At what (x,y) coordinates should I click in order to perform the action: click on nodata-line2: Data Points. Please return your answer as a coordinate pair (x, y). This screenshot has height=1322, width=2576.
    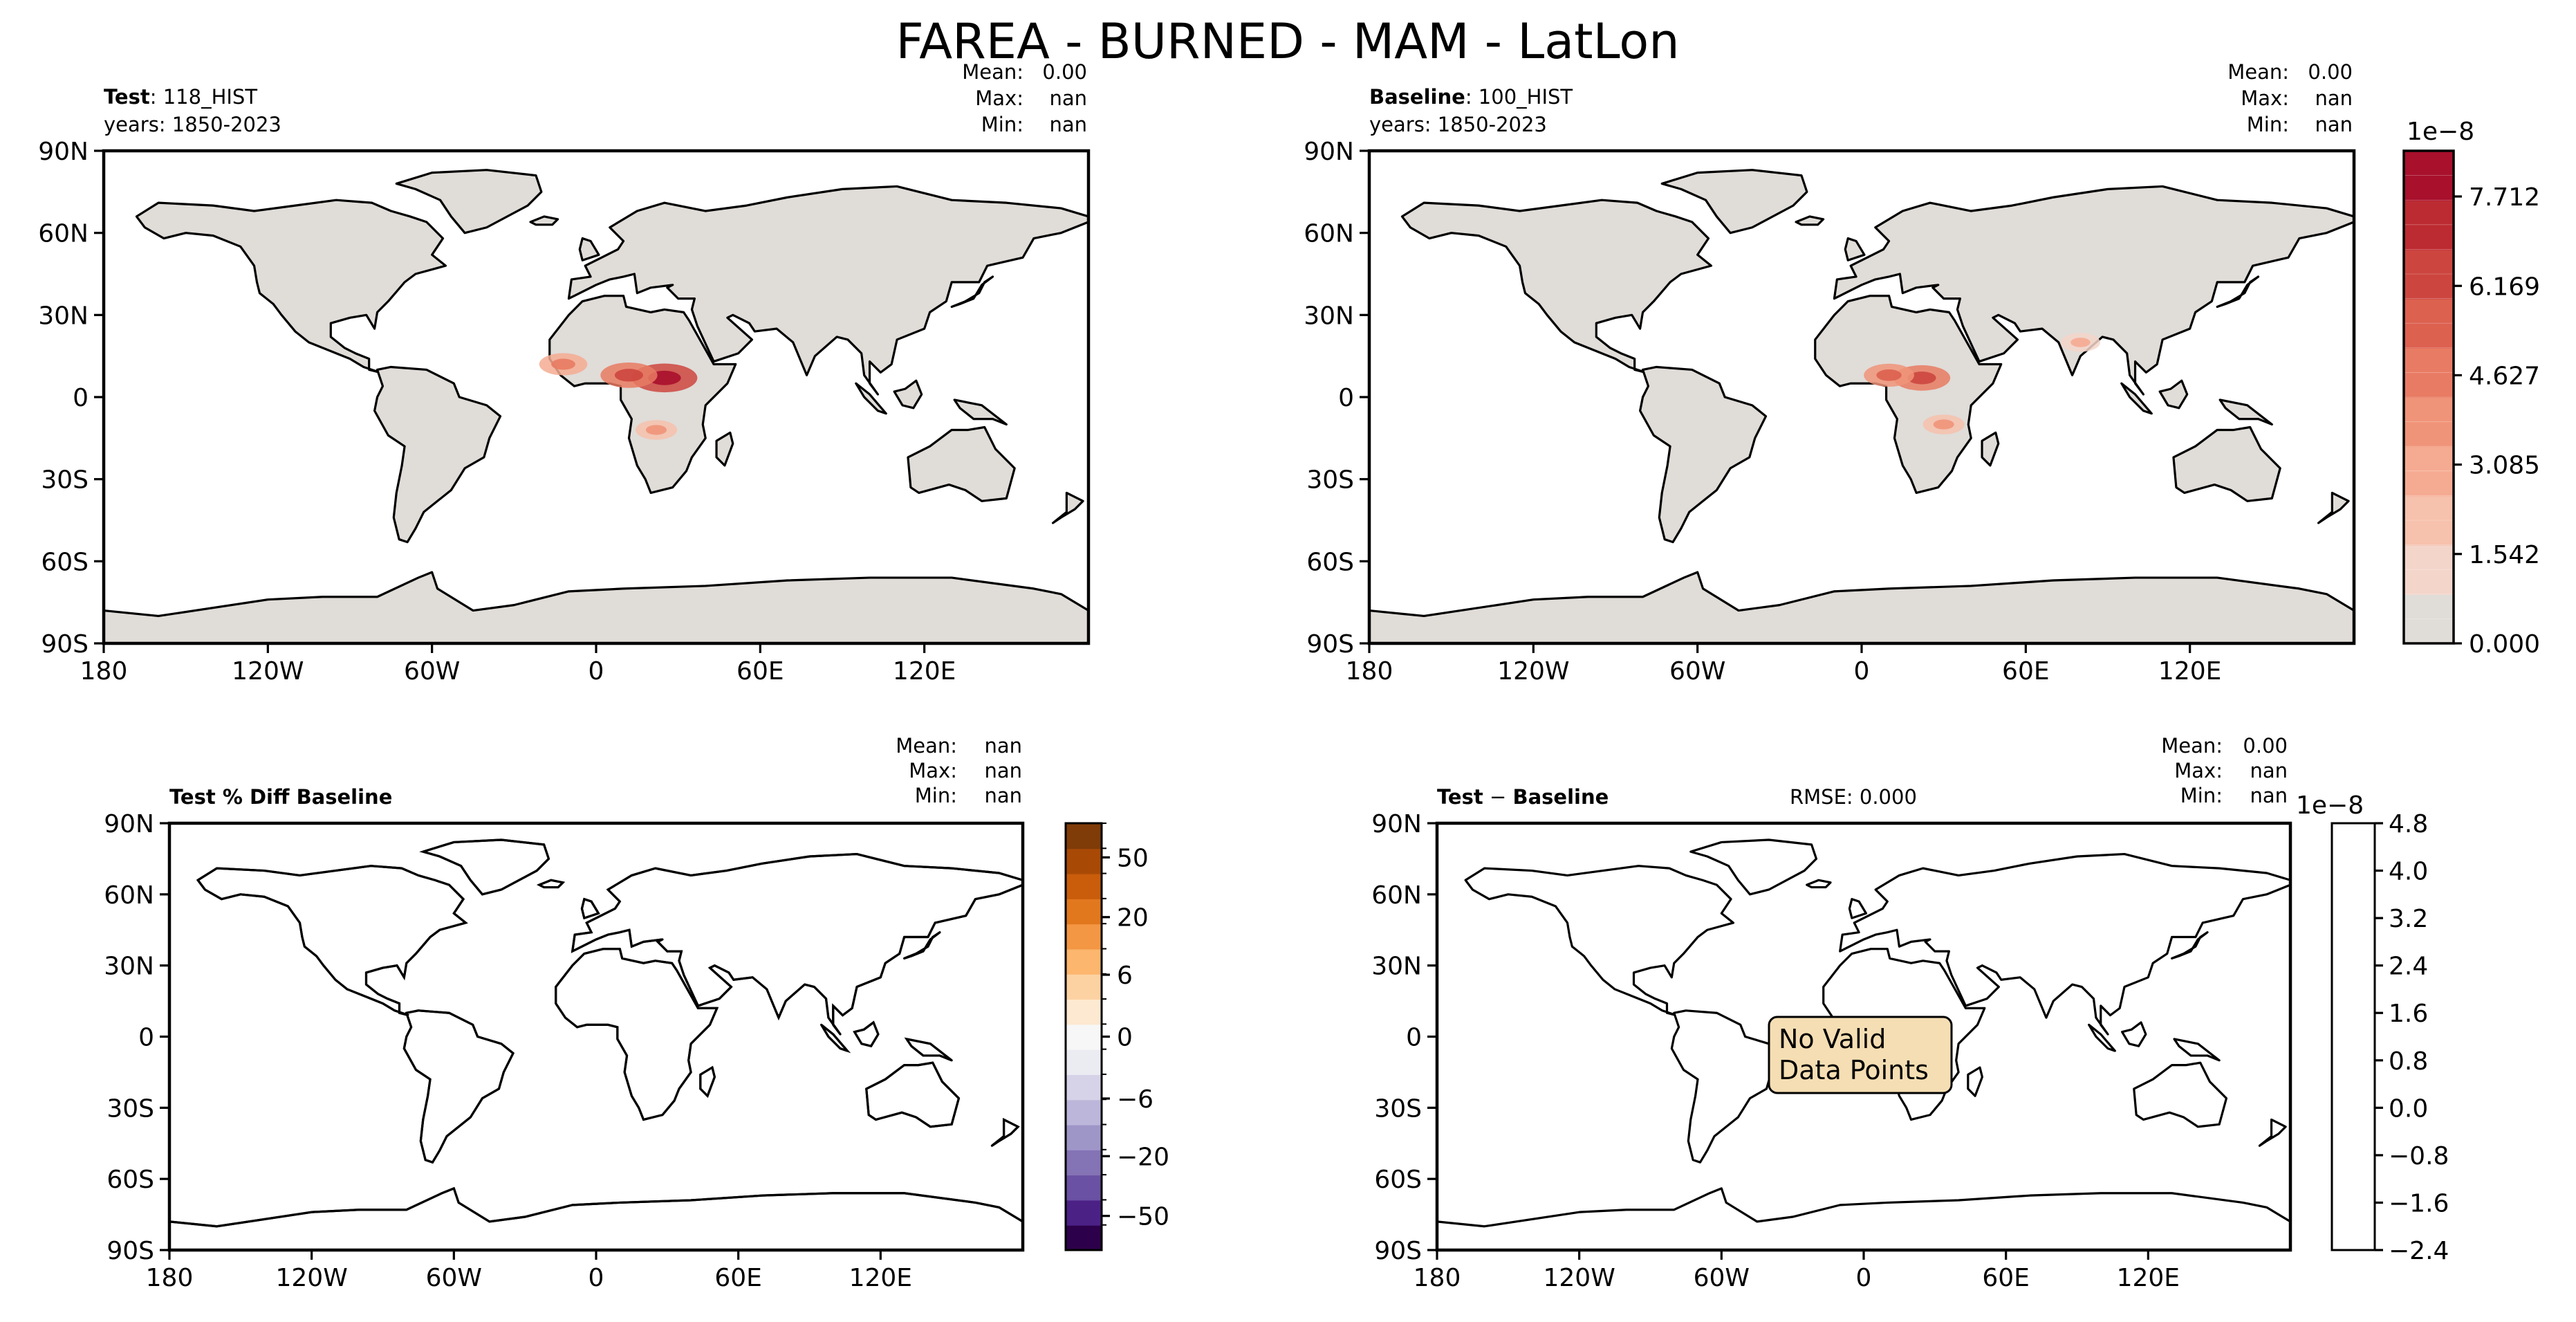
    Looking at the image, I should click on (1854, 1070).